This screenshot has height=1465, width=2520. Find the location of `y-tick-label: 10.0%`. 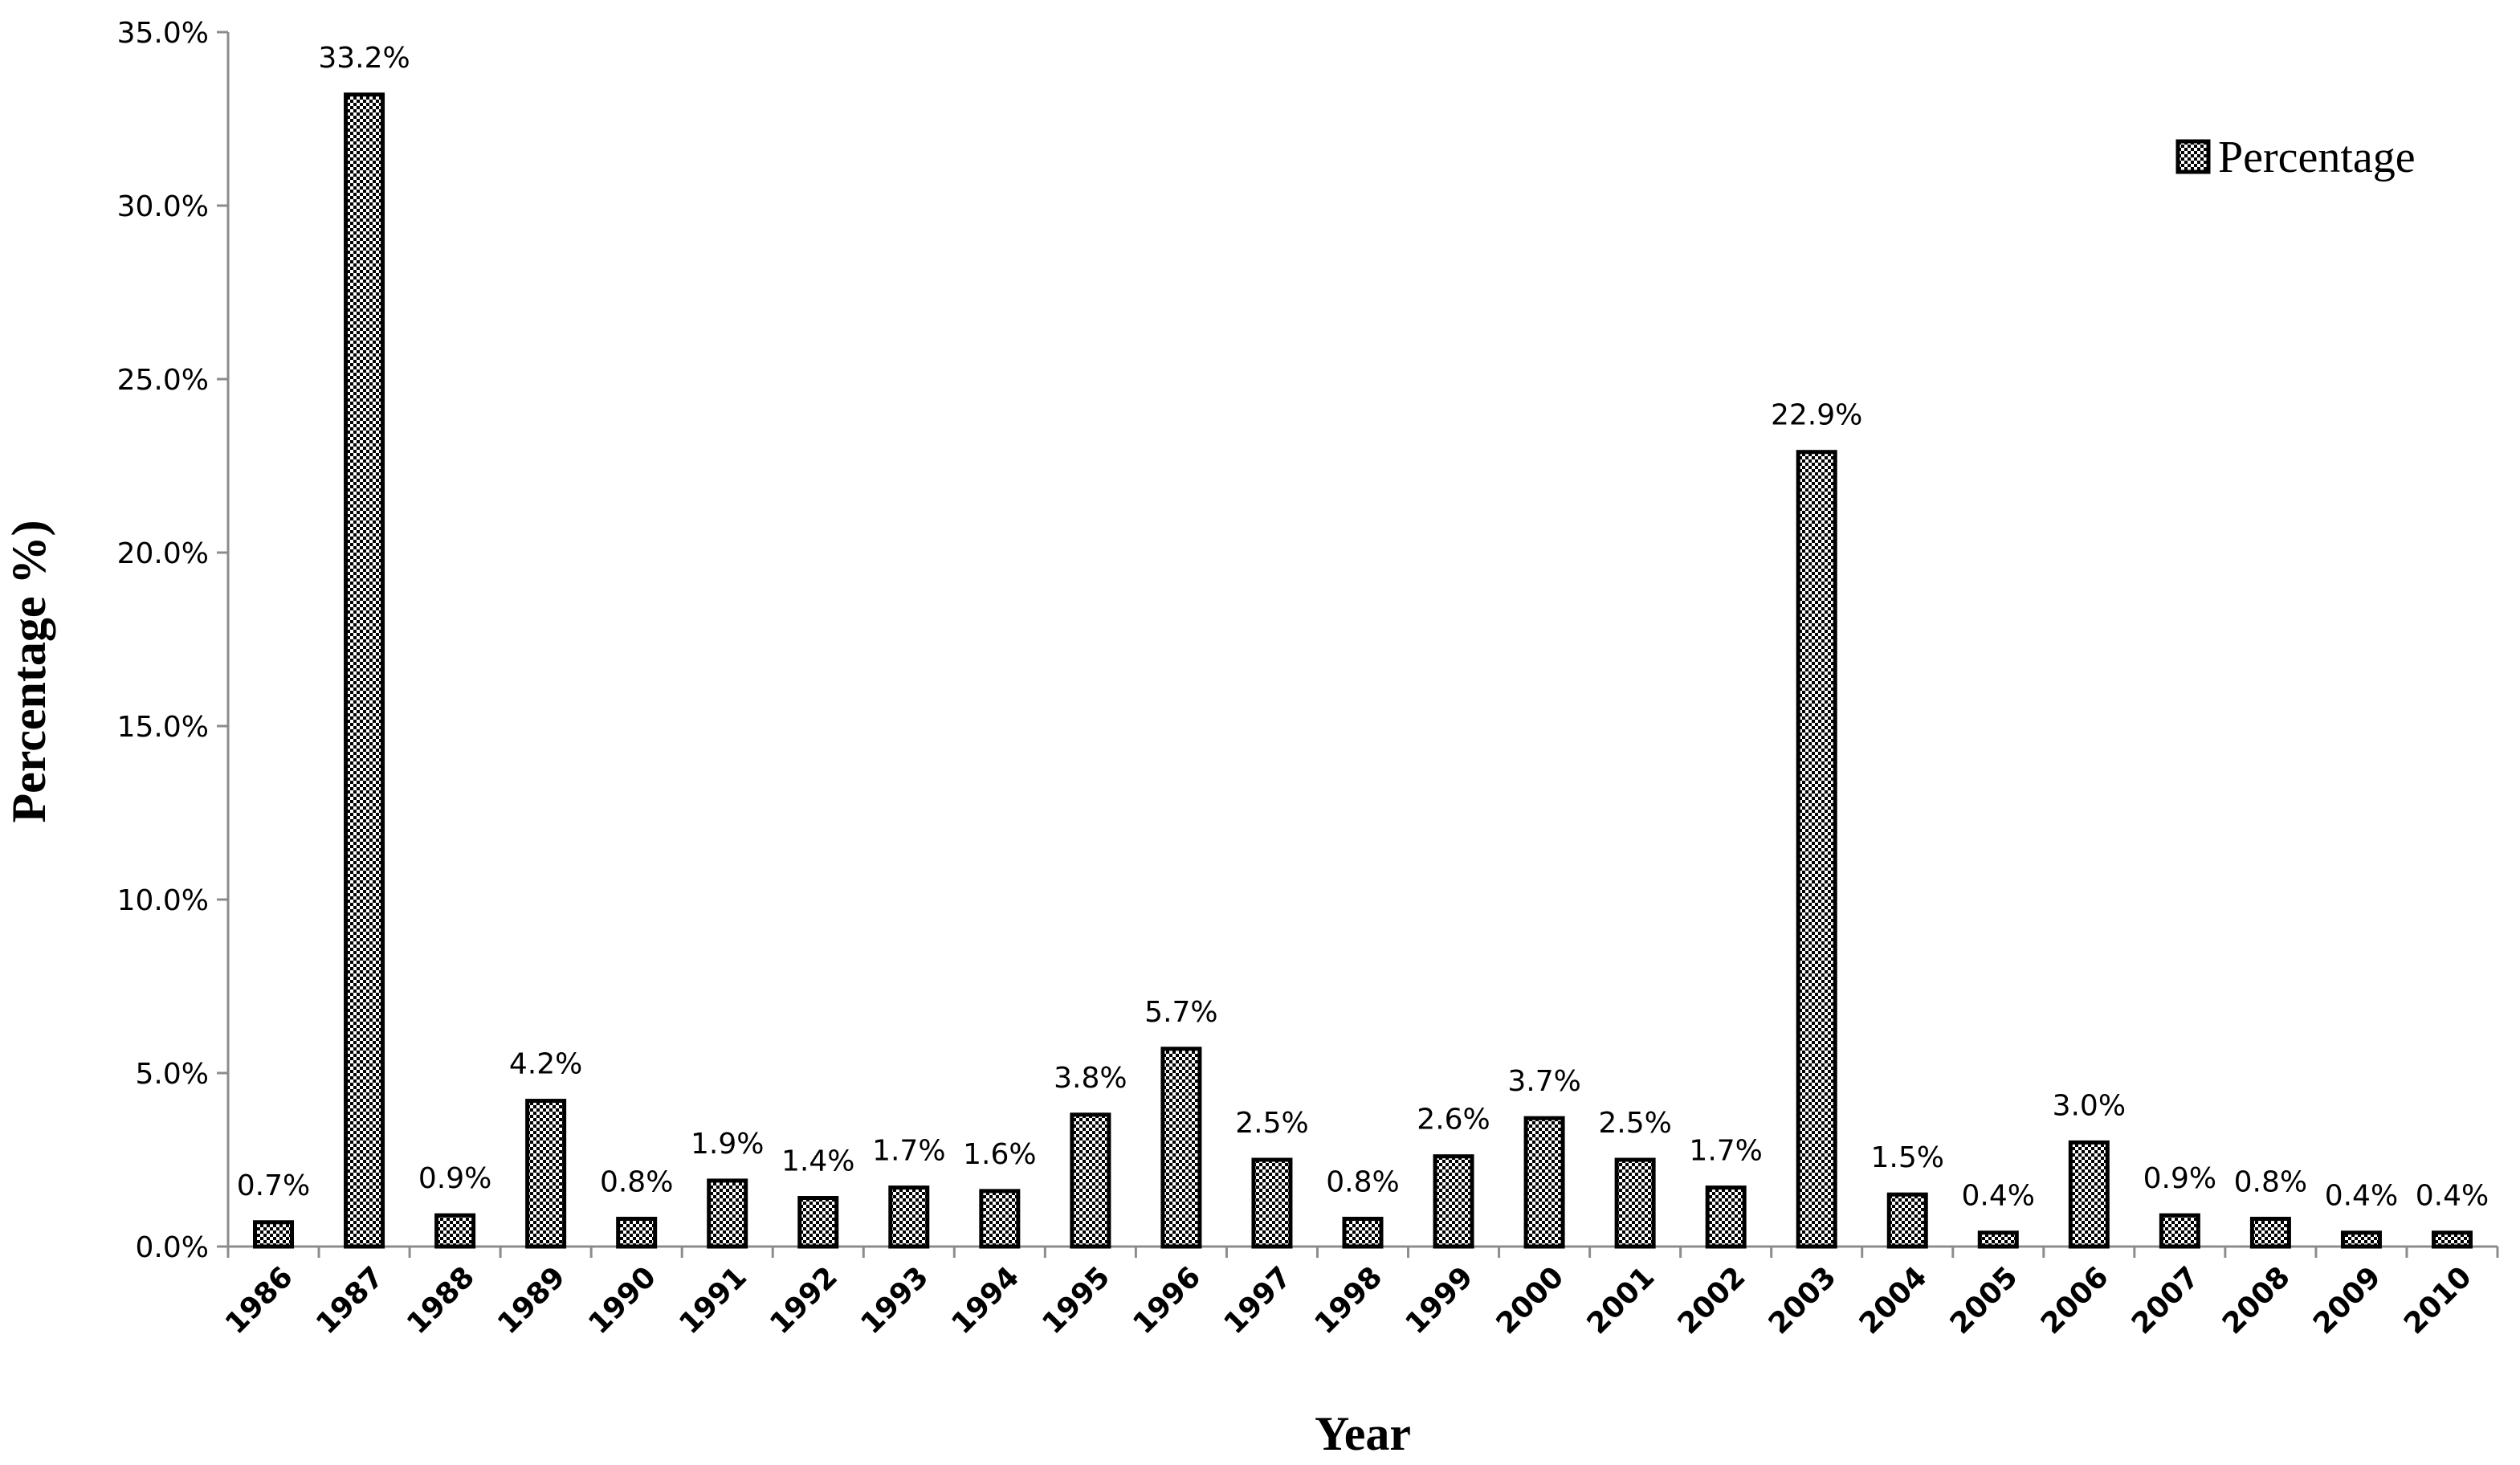

y-tick-label: 10.0% is located at coordinates (163, 900).